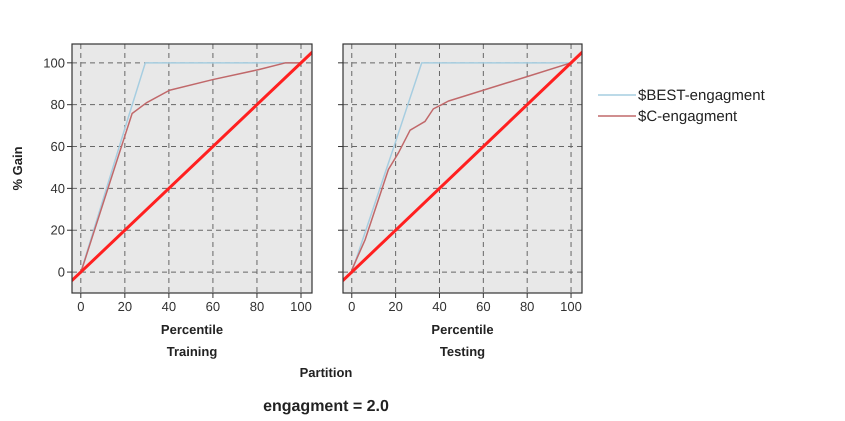 The image size is (845, 421). Describe the element at coordinates (688, 116) in the screenshot. I see `legend-label: $C-engagment` at that location.